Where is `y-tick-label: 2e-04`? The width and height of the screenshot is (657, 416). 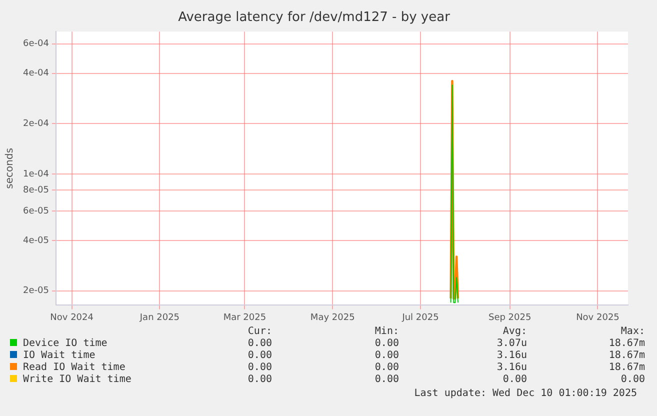 y-tick-label: 2e-04 is located at coordinates (36, 123).